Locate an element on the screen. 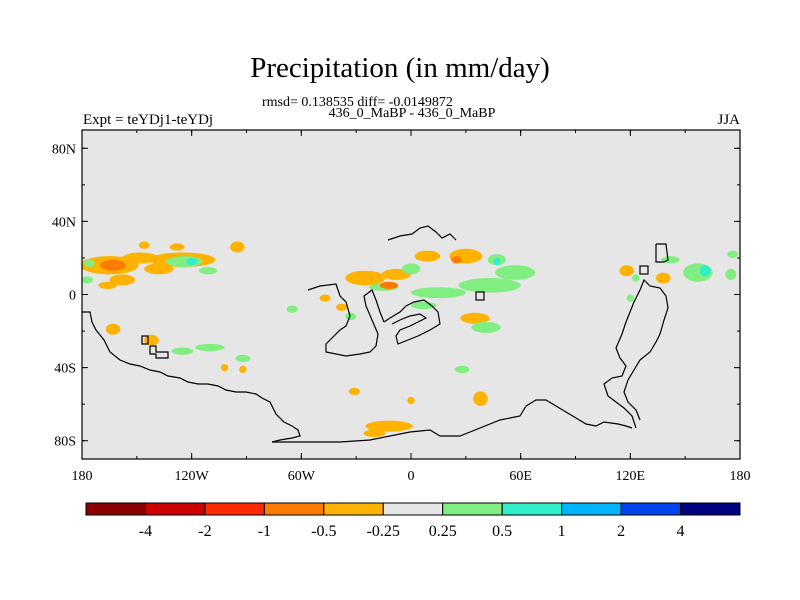 This screenshot has width=800, height=600. chart-subtitle: rmsd= 0.138535 diff= -0.0149872 is located at coordinates (357, 102).